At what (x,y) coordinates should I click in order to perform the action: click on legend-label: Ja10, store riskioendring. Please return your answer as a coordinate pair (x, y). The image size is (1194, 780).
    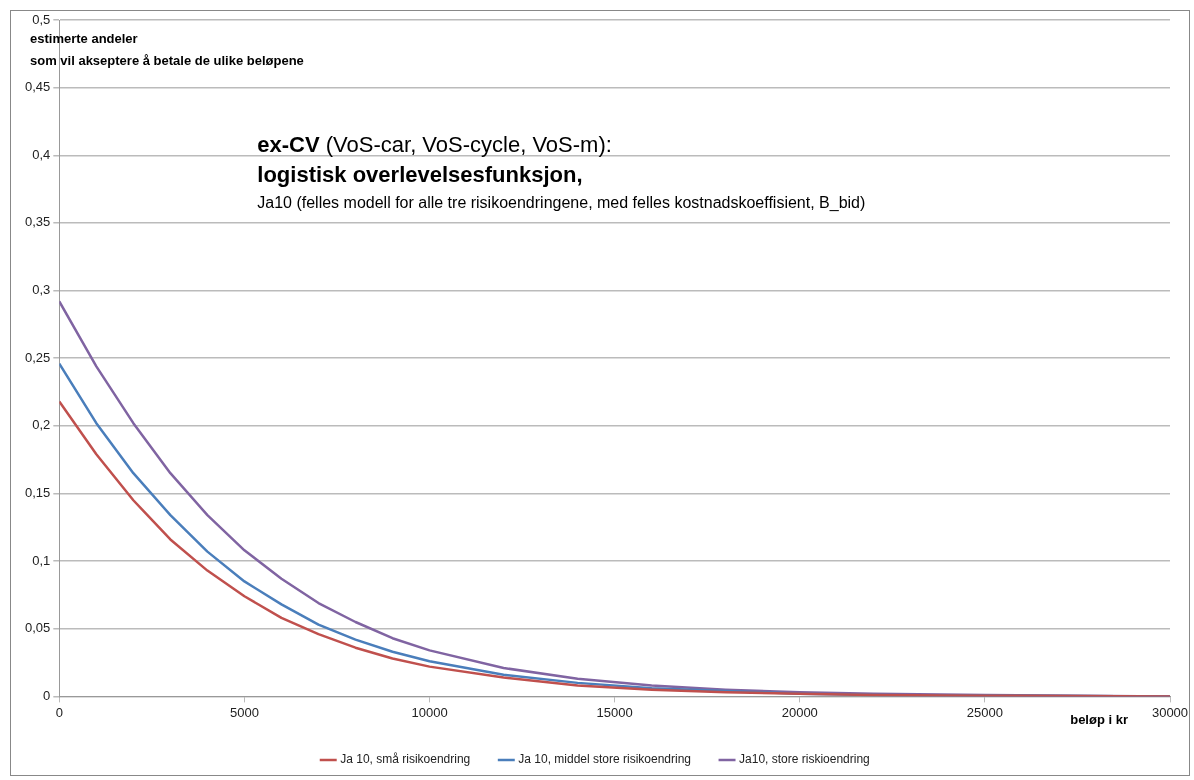
    Looking at the image, I should click on (804, 759).